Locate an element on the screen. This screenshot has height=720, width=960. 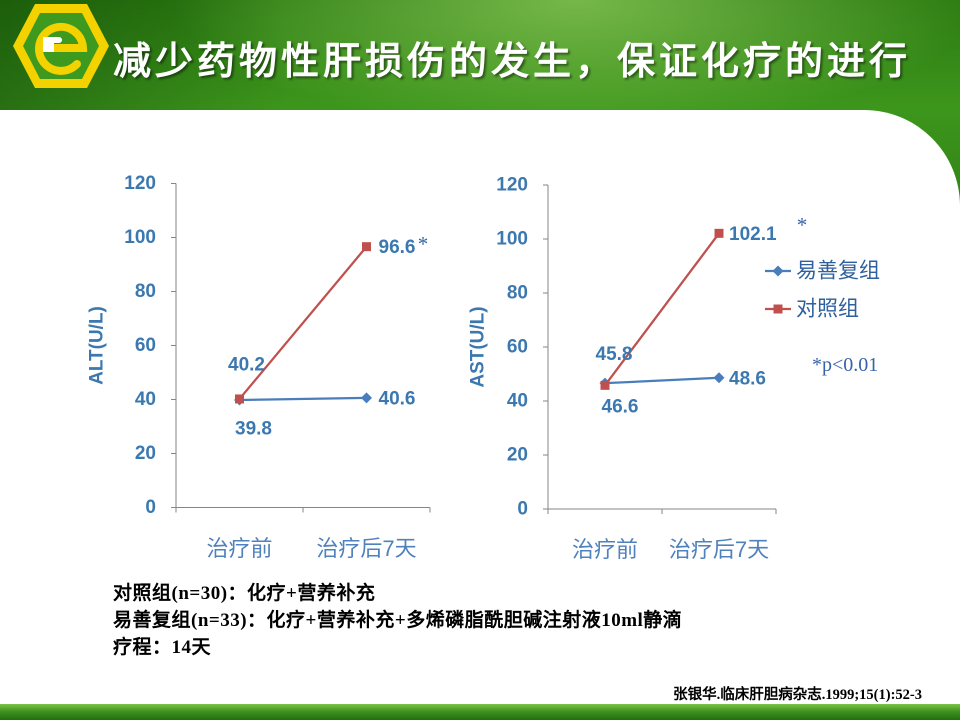
e-hexagon-logo-icon is located at coordinates (61, 46).